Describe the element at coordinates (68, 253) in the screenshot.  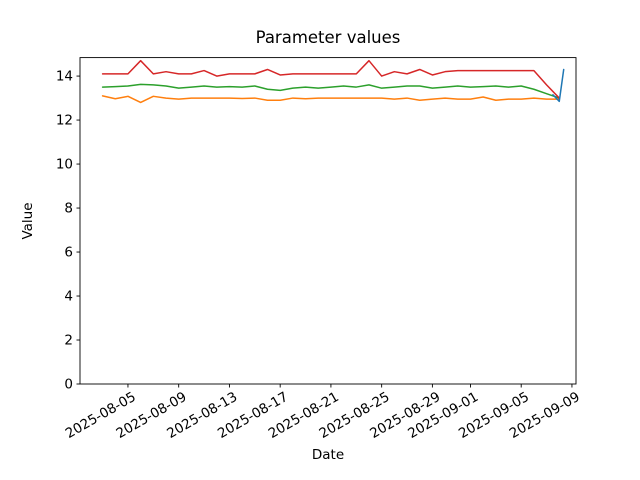
I see `y-tick-label: 6` at that location.